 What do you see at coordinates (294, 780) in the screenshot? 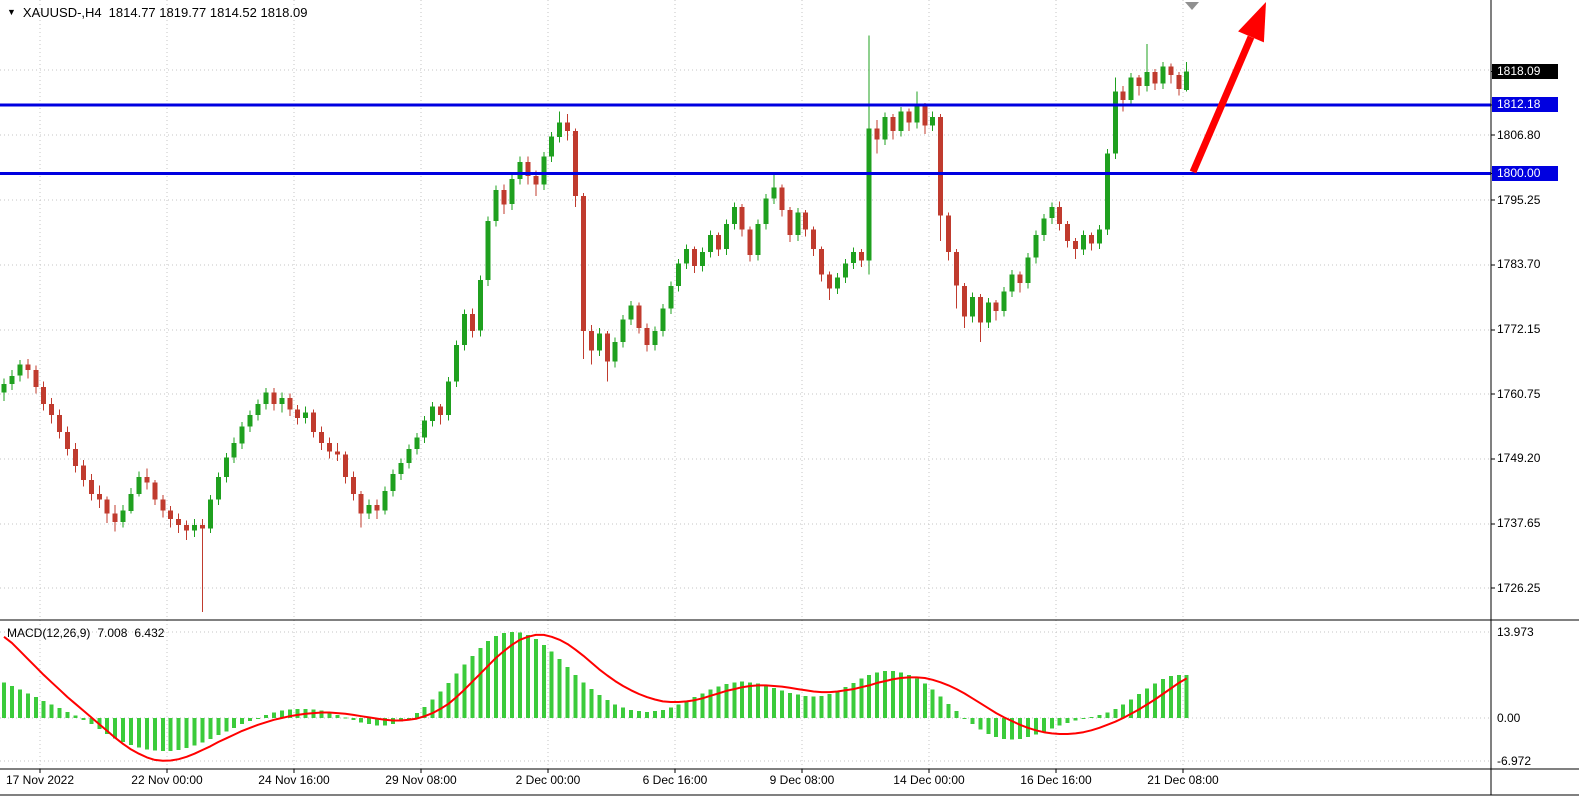
I see `time-axis-label: 24 Nov 16:00` at bounding box center [294, 780].